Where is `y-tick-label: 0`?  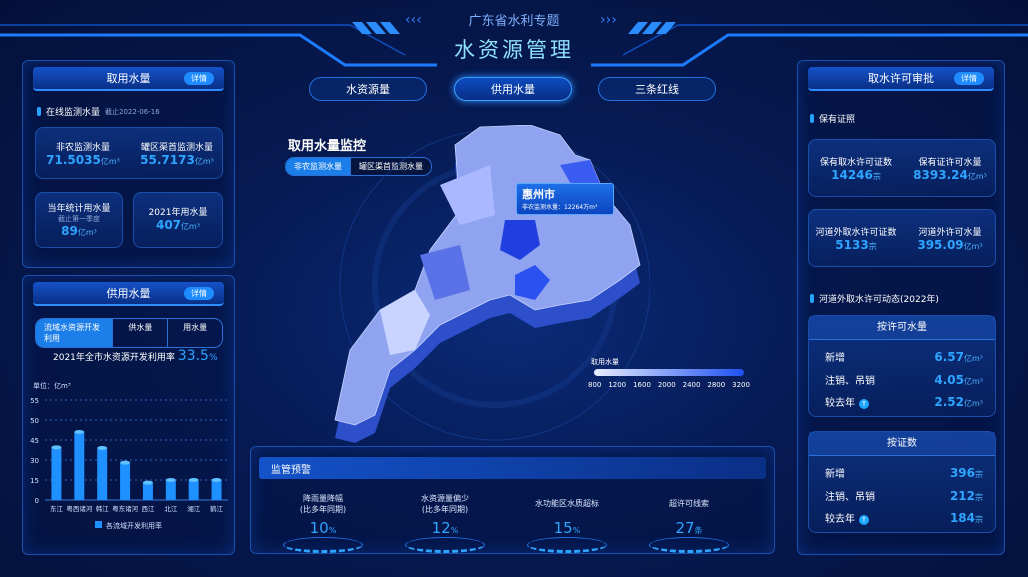 y-tick-label: 0 is located at coordinates (37, 501).